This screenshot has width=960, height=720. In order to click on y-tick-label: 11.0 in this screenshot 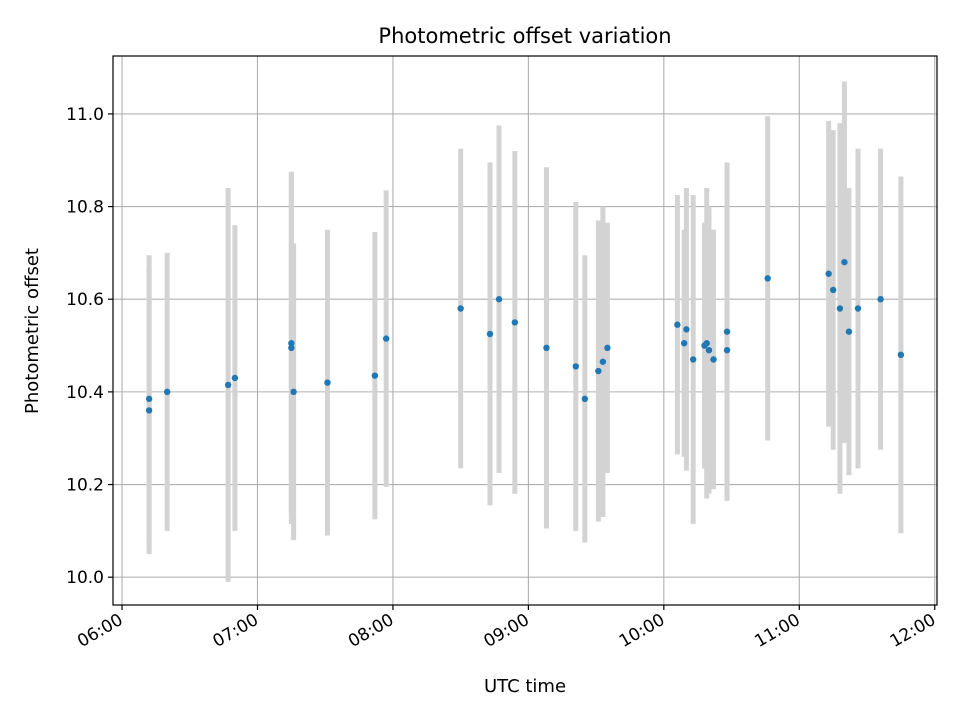, I will do `click(85, 115)`.